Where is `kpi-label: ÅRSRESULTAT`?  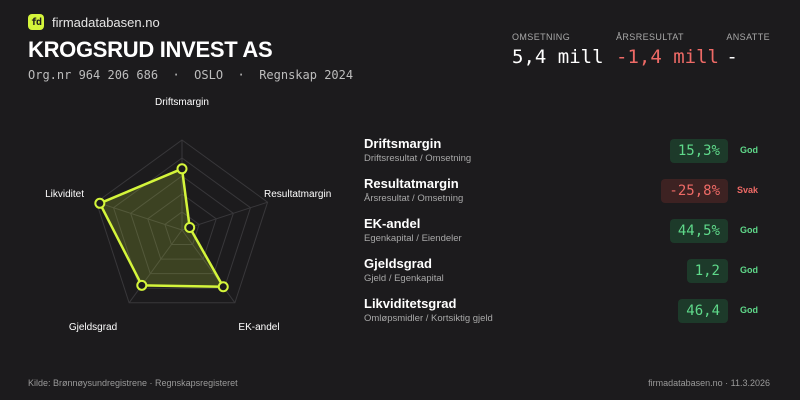 kpi-label: ÅRSRESULTAT is located at coordinates (650, 37).